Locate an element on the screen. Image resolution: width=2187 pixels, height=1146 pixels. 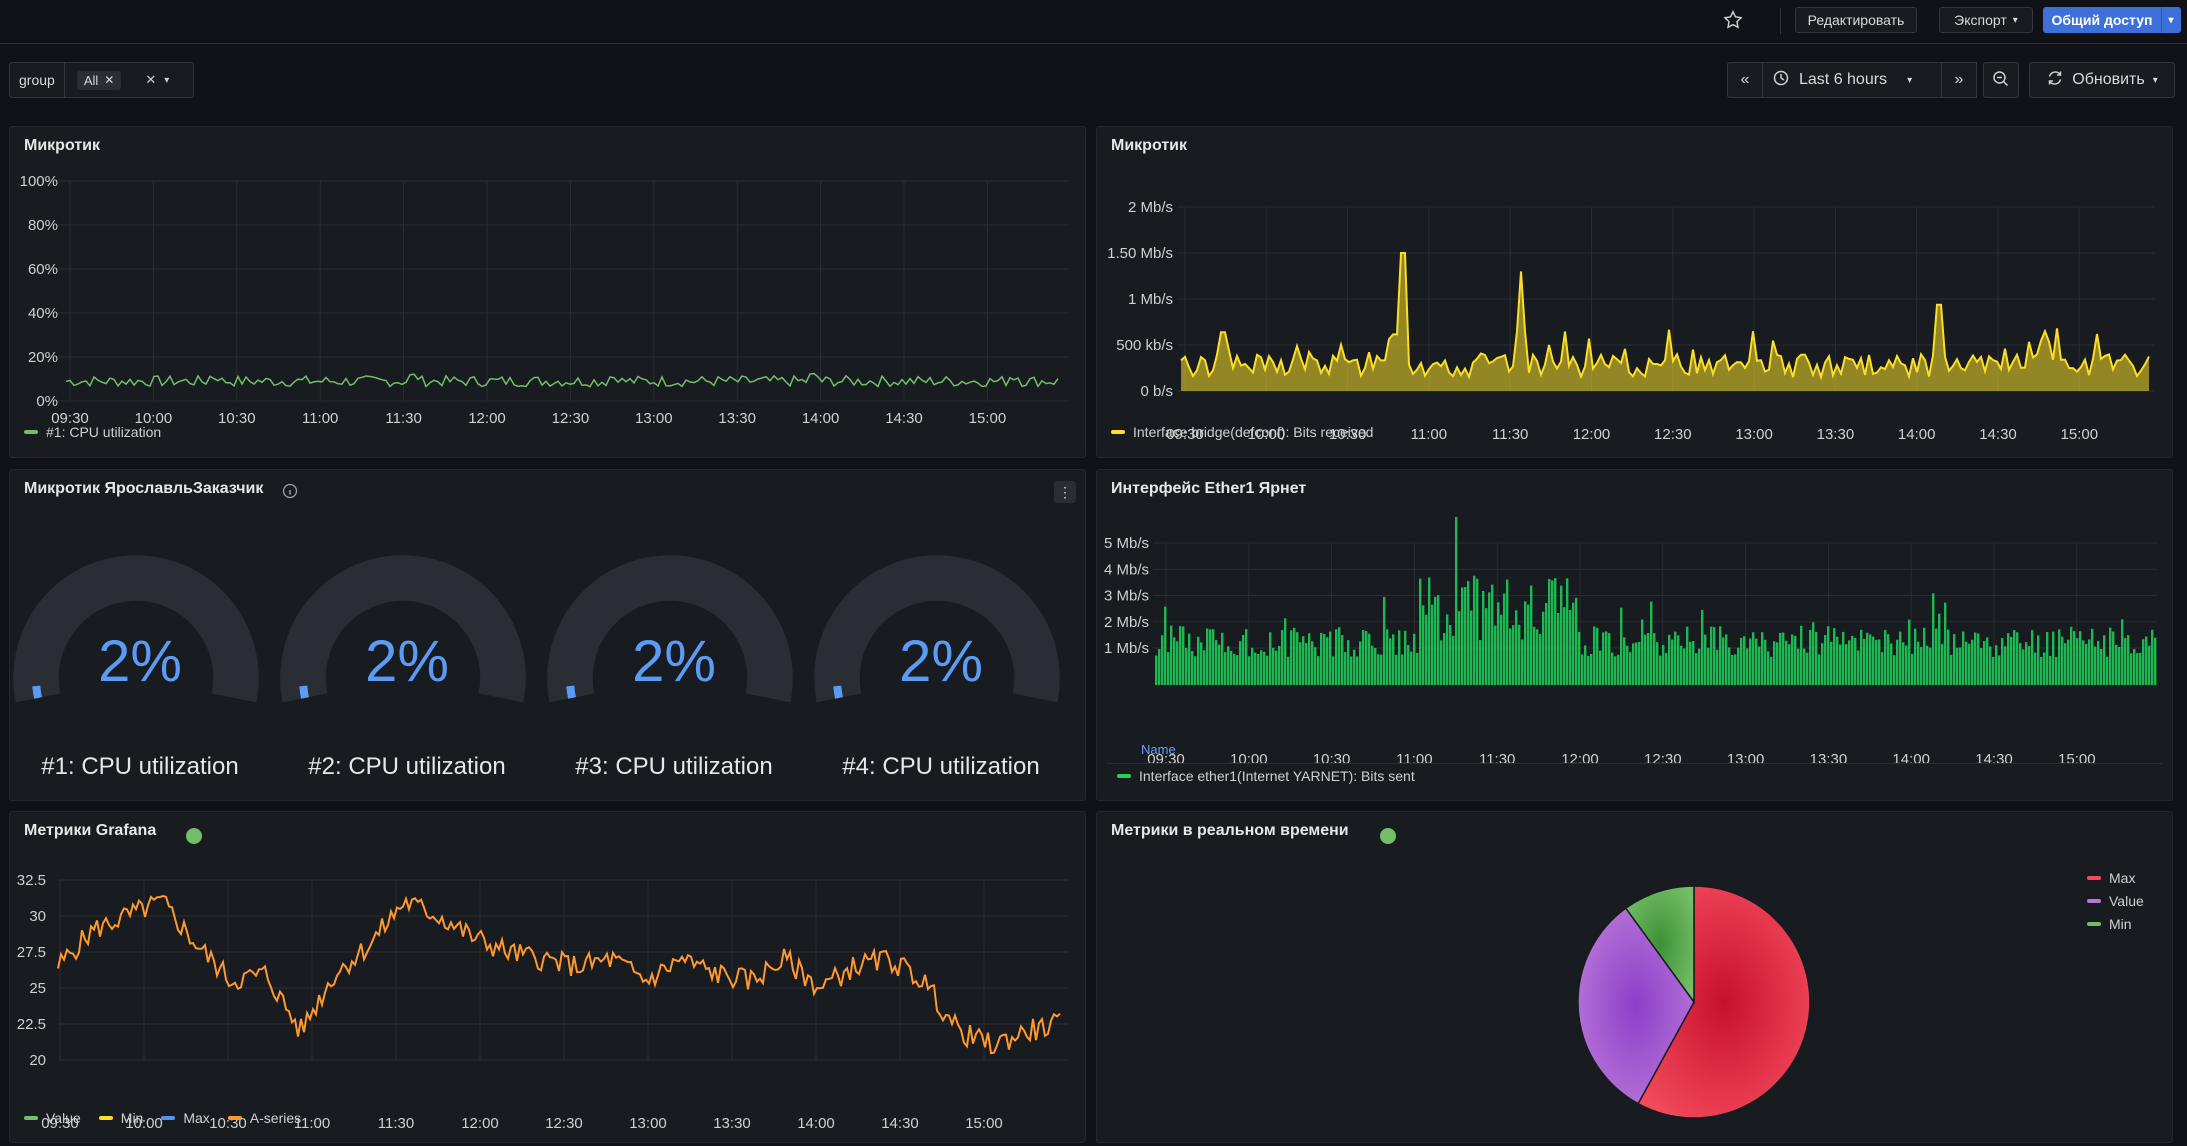
time-back-button: « is located at coordinates (1745, 80).